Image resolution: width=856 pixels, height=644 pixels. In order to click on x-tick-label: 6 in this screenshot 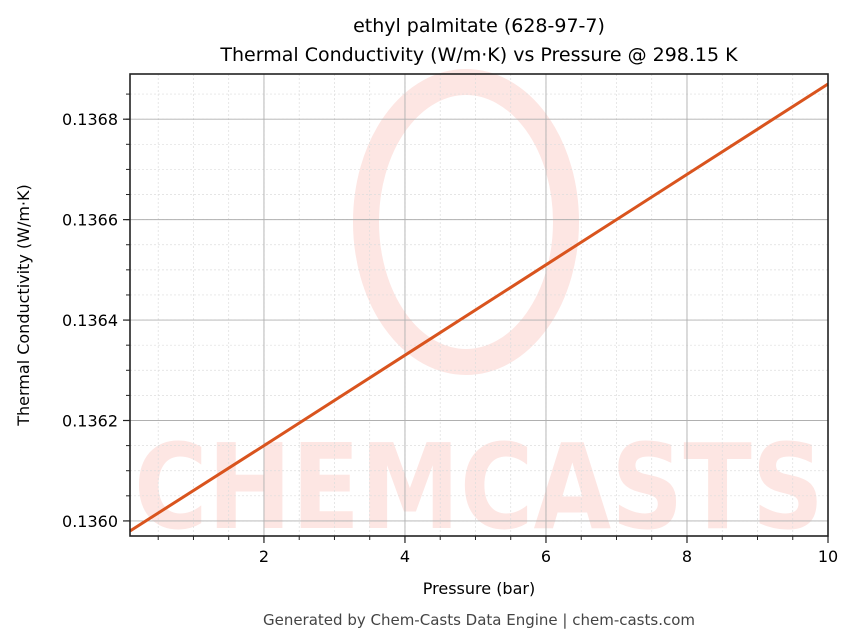, I will do `click(546, 556)`.